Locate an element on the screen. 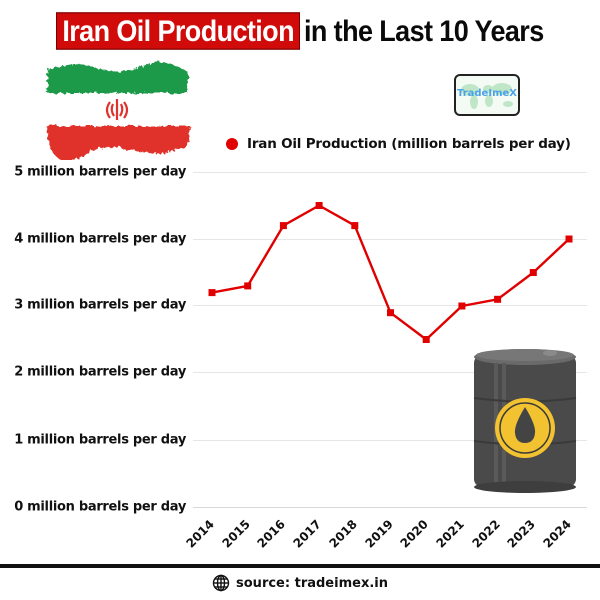  series-line is located at coordinates (390, 272).